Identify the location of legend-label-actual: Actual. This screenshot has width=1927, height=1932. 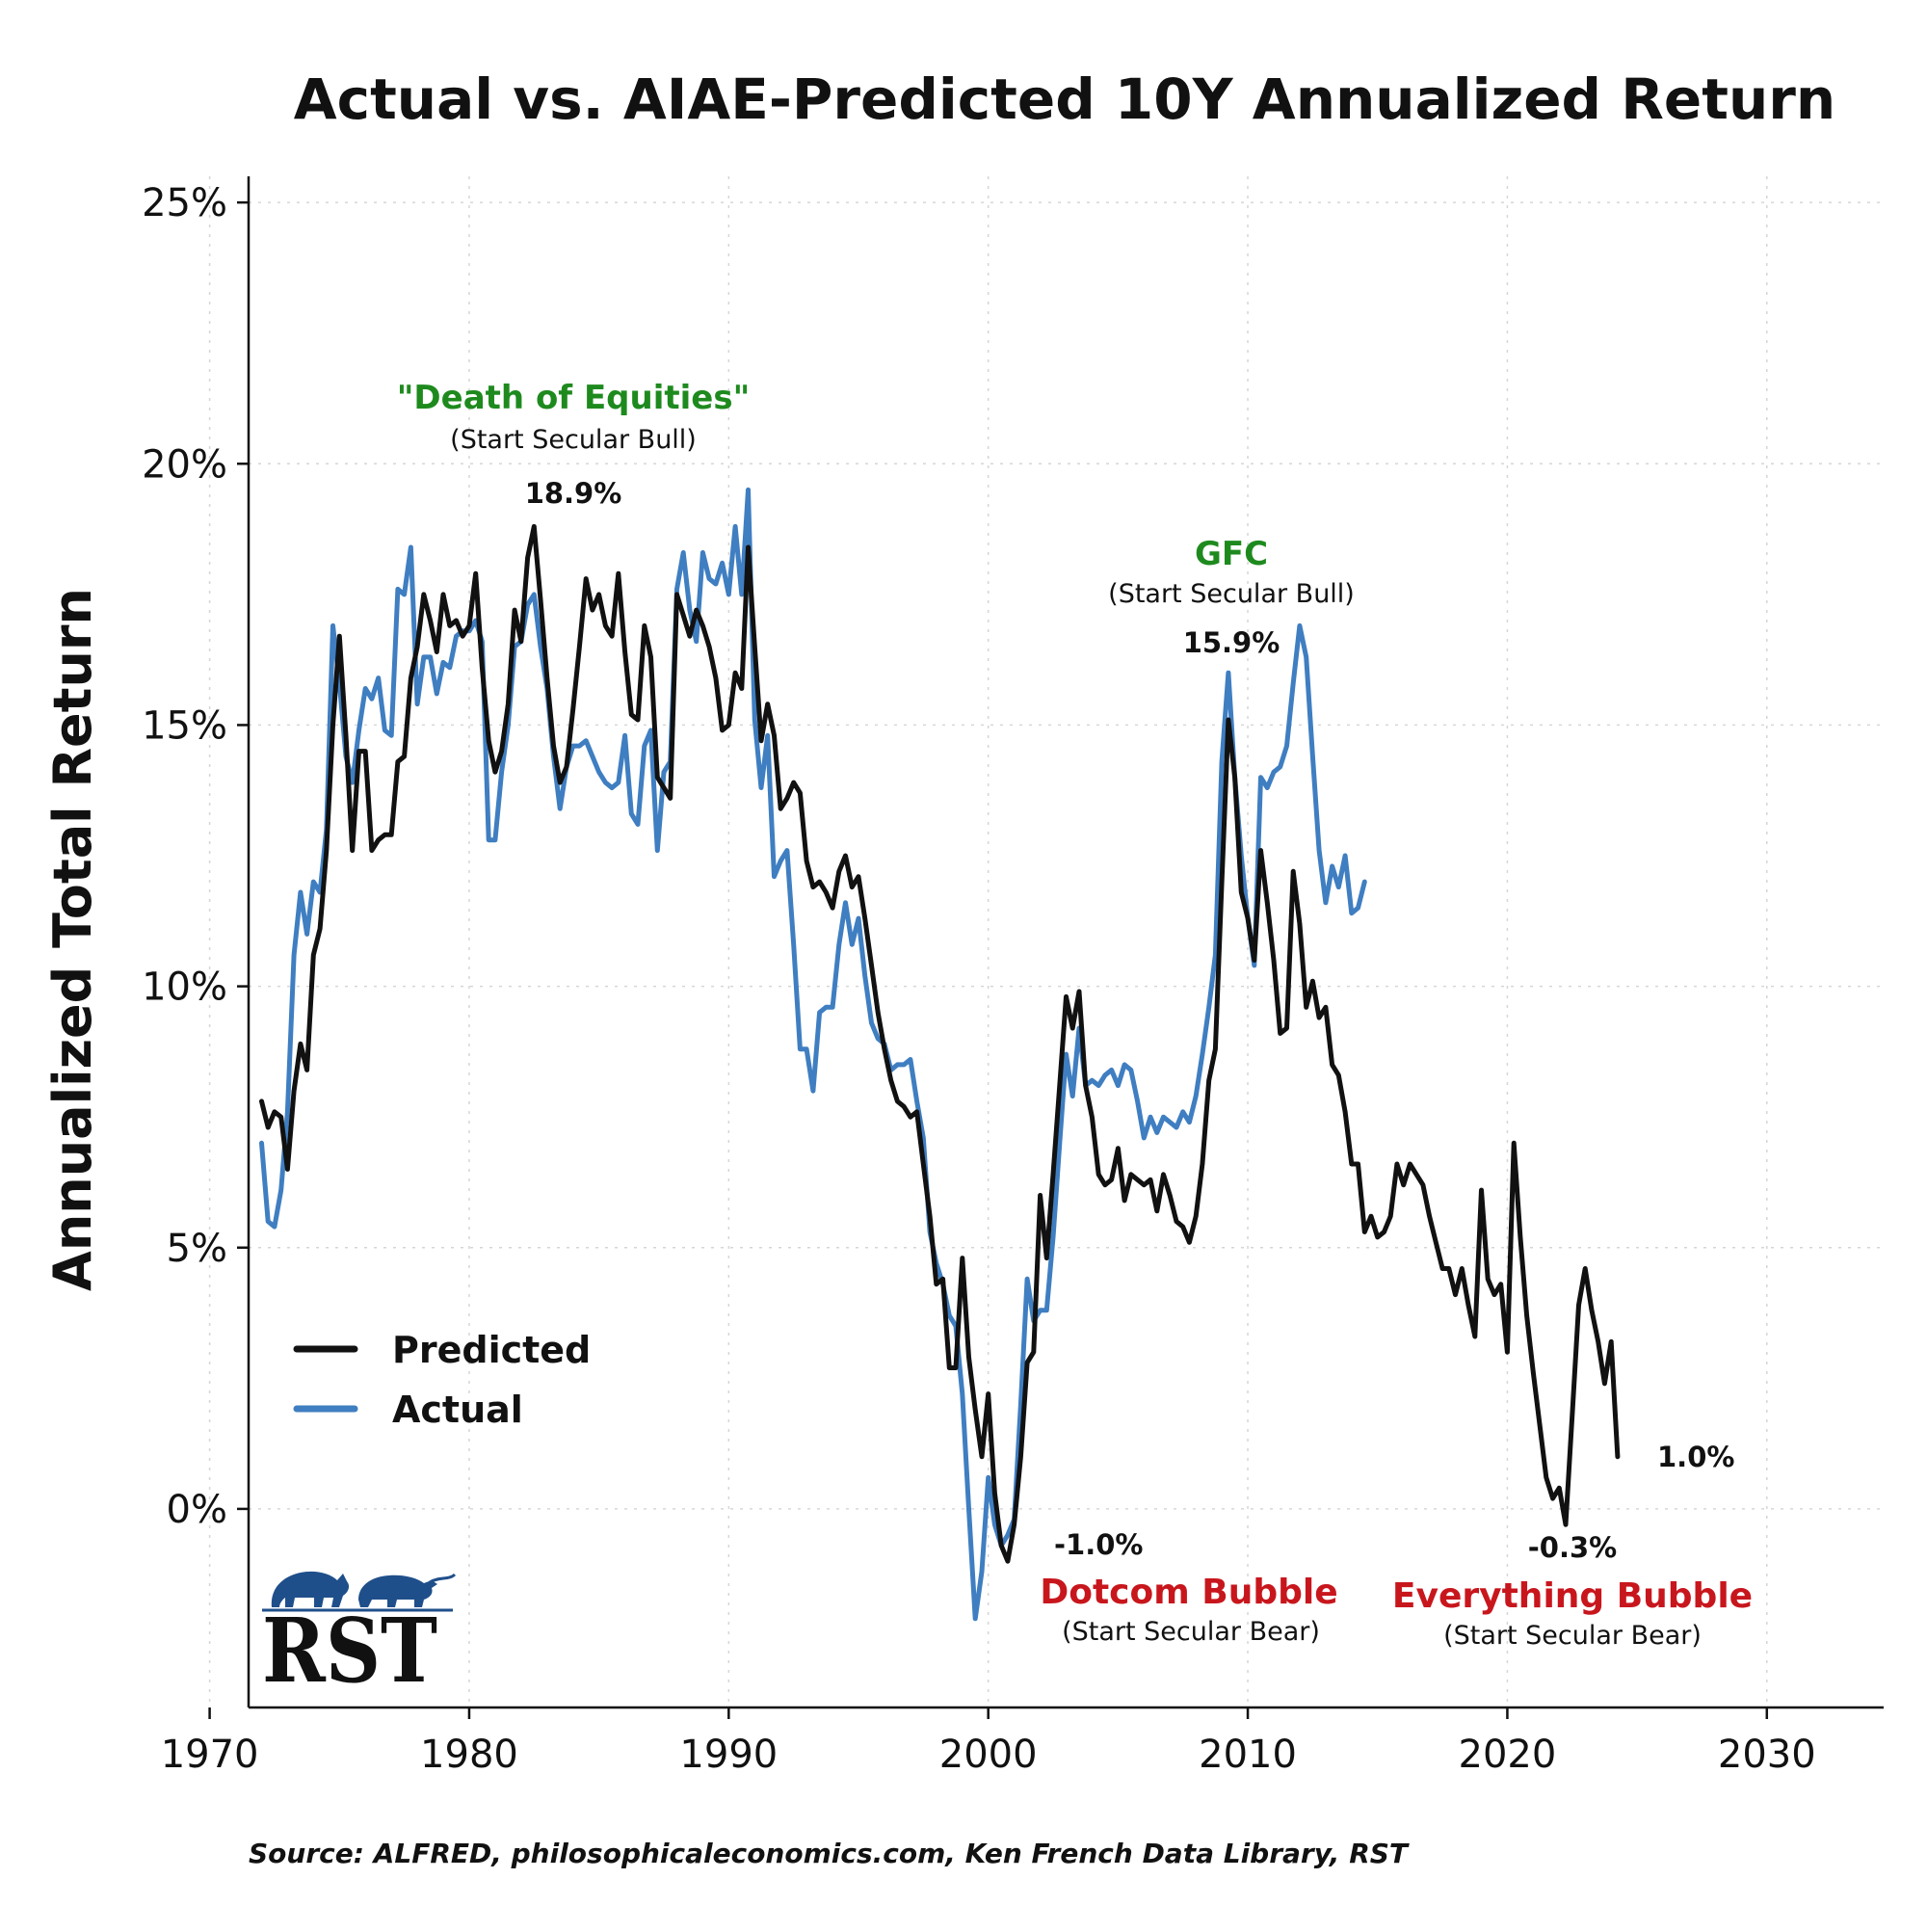
(457, 1410).